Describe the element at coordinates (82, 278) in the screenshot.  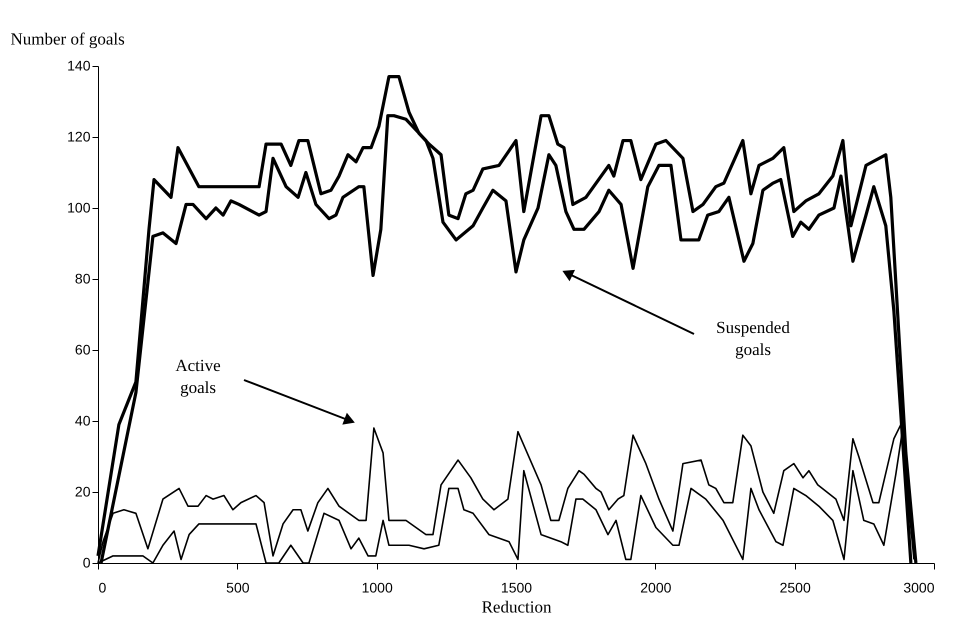
I see `y-tick-label: 80` at that location.